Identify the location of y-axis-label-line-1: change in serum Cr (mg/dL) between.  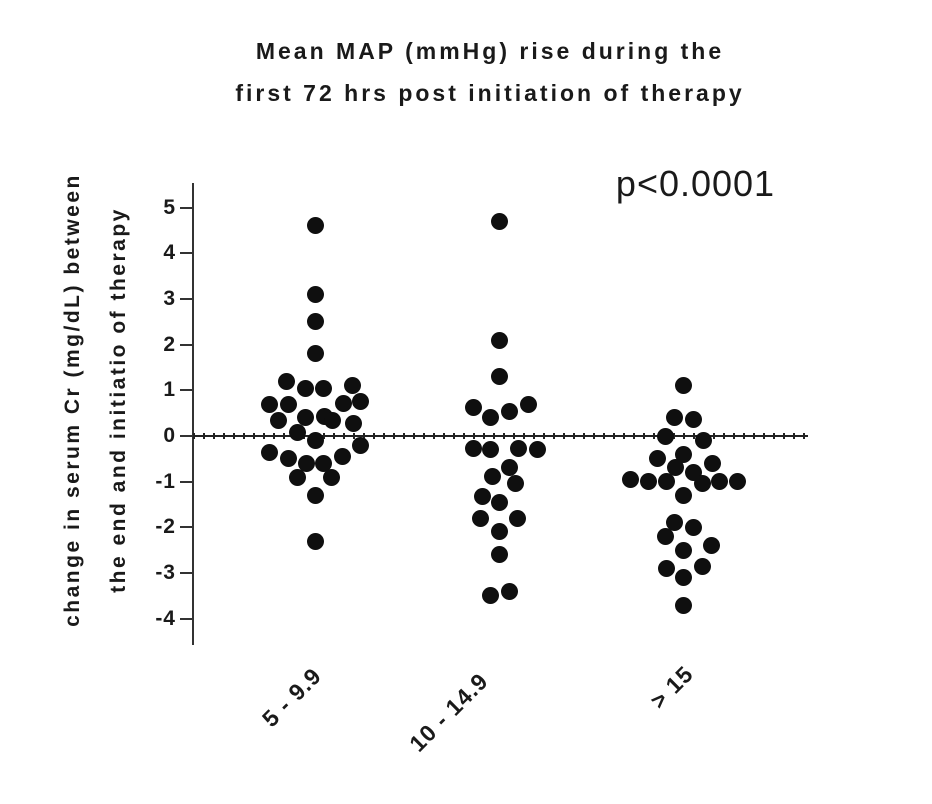
(72, 400).